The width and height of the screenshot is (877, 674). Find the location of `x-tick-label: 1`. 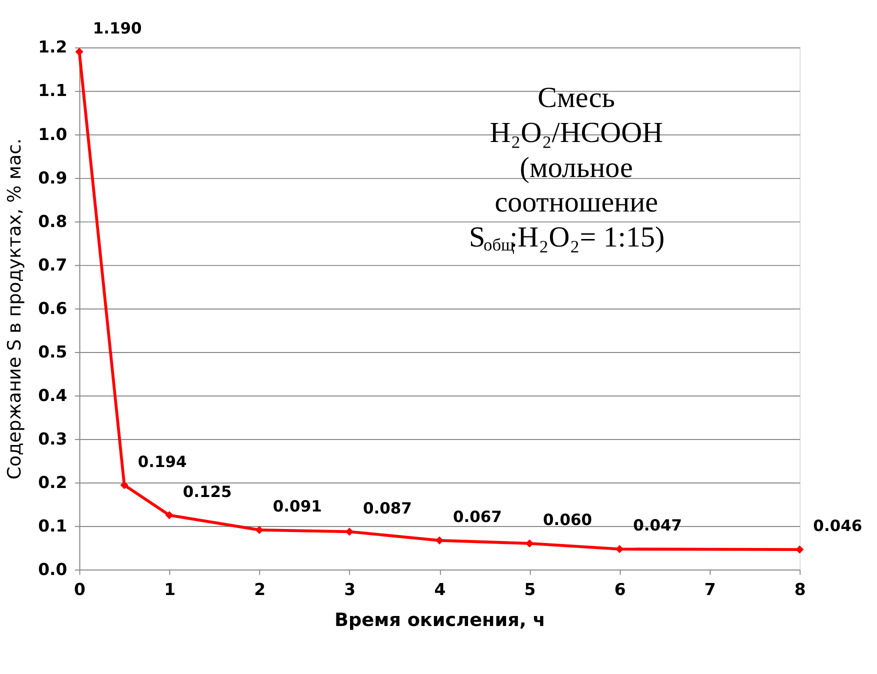

x-tick-label: 1 is located at coordinates (170, 590).